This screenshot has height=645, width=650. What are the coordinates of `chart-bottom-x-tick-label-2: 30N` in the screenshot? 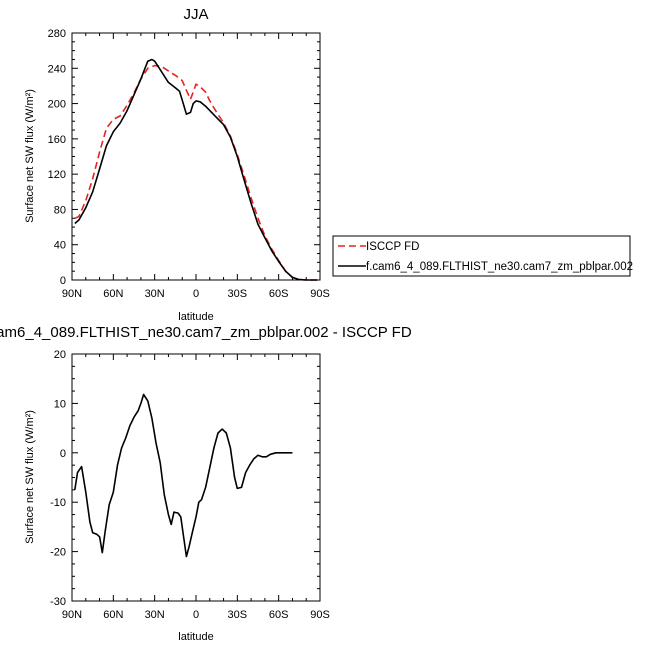 It's located at (155, 615).